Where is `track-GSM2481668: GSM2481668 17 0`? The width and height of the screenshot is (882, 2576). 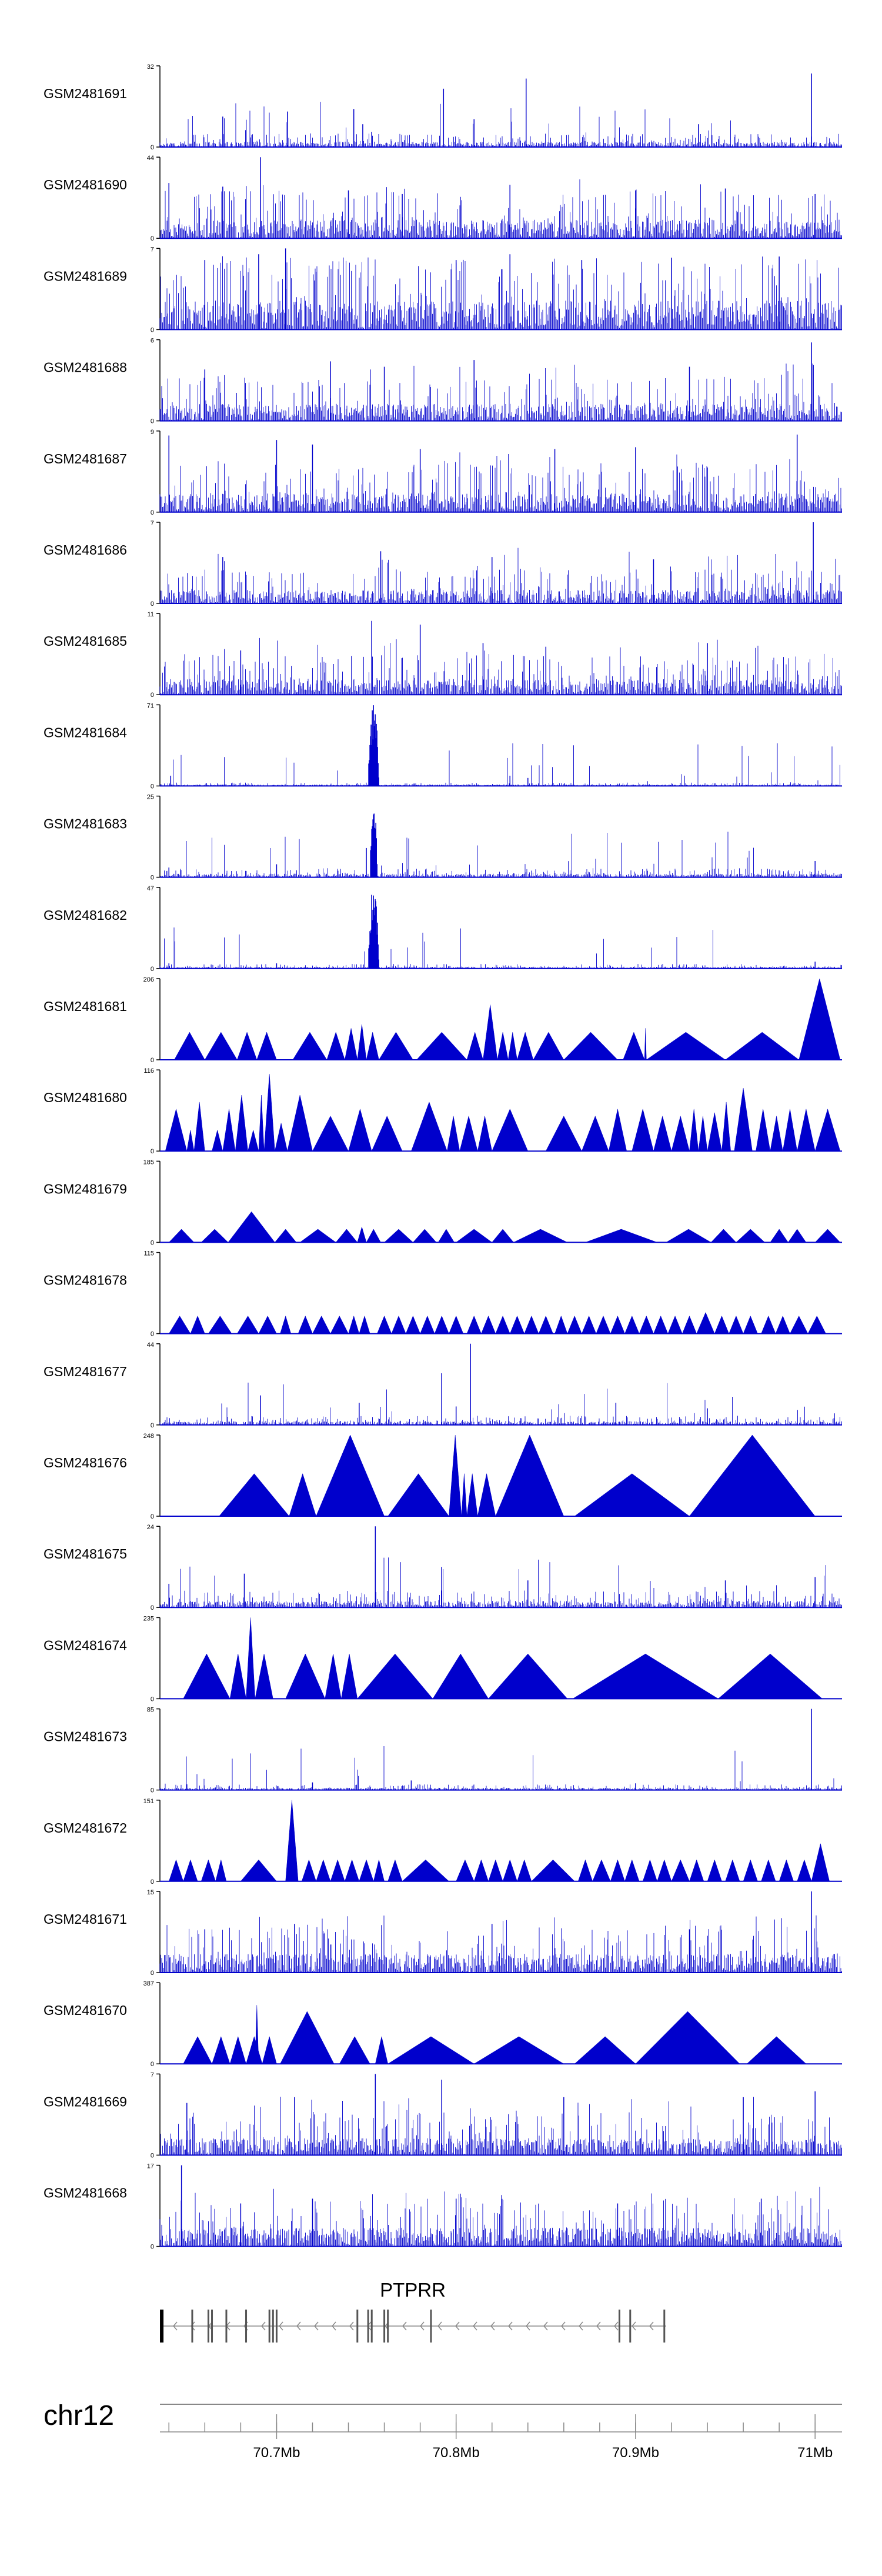 track-GSM2481668: GSM2481668 17 0 is located at coordinates (443, 2207).